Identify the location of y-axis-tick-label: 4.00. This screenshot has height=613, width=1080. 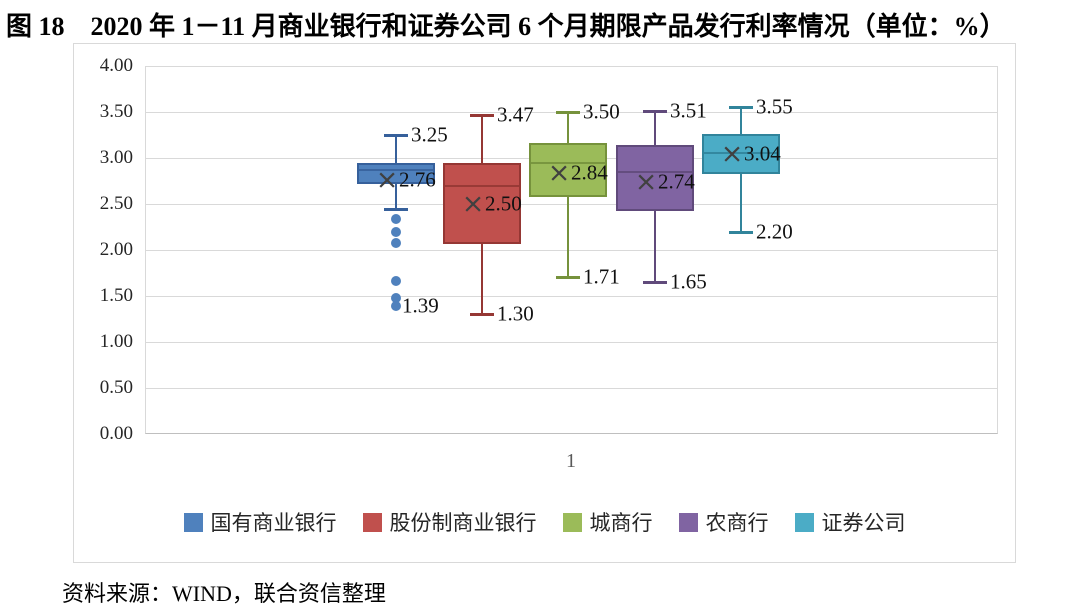
(116, 65).